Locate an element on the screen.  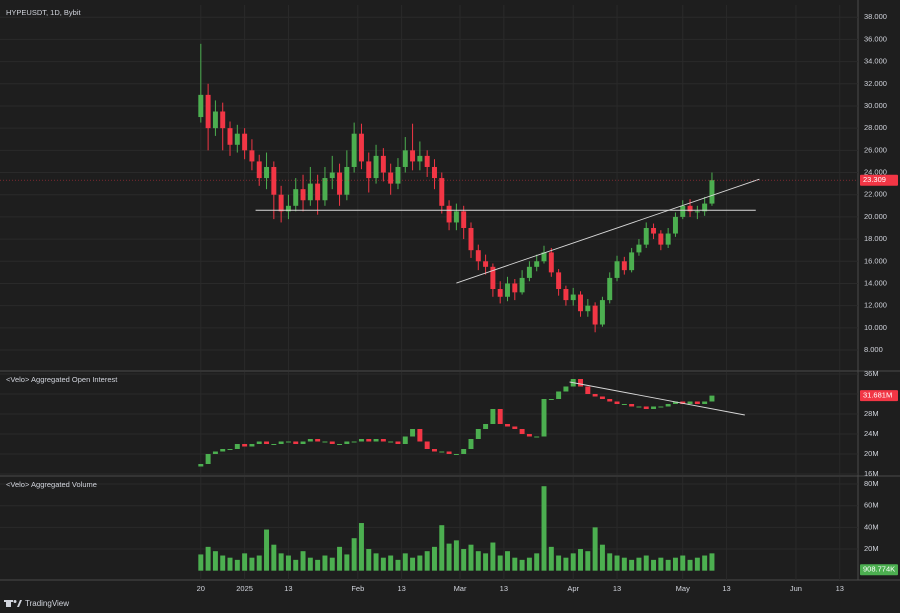
last-value-label: 23.309 is located at coordinates (874, 179).